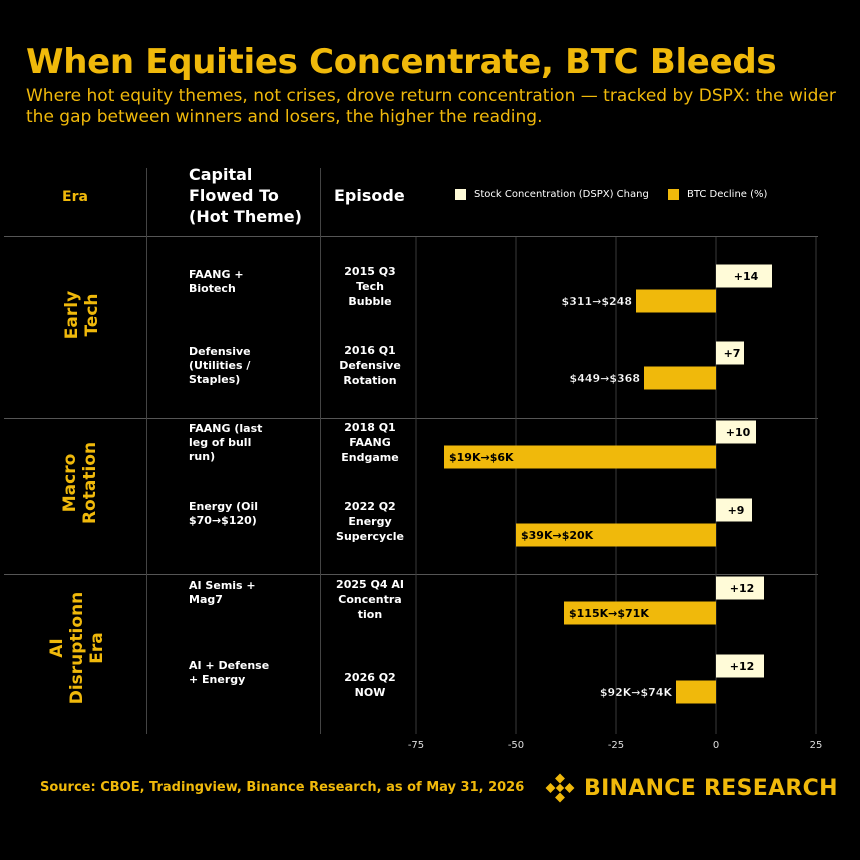 The width and height of the screenshot is (860, 860). Describe the element at coordinates (216, 281) in the screenshot. I see `capital-cell: FAANG + Biotech` at that location.